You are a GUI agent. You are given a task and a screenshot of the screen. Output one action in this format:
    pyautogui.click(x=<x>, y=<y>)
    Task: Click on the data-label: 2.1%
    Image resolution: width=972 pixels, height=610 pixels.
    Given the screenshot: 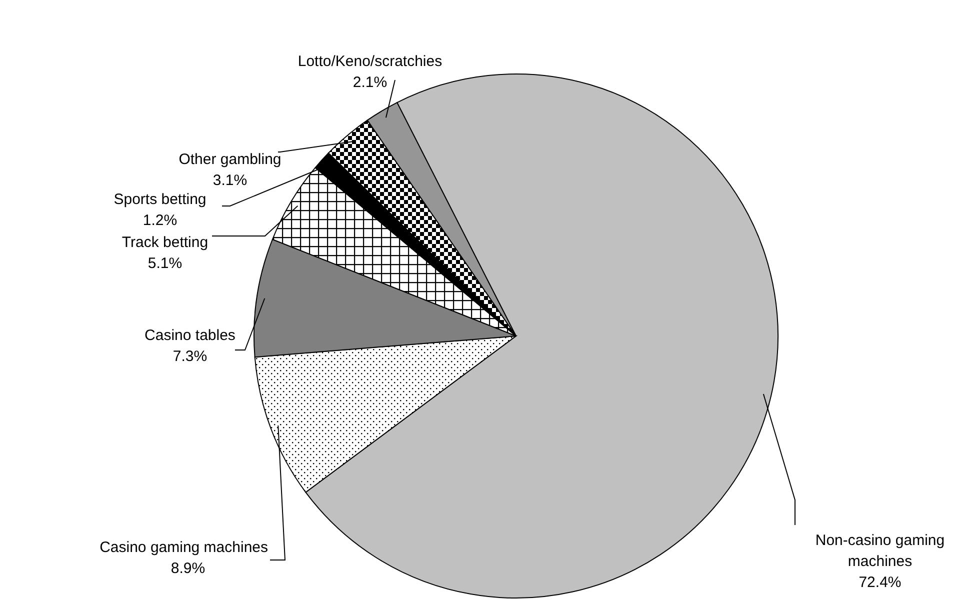 What is the action you would take?
    pyautogui.click(x=370, y=82)
    